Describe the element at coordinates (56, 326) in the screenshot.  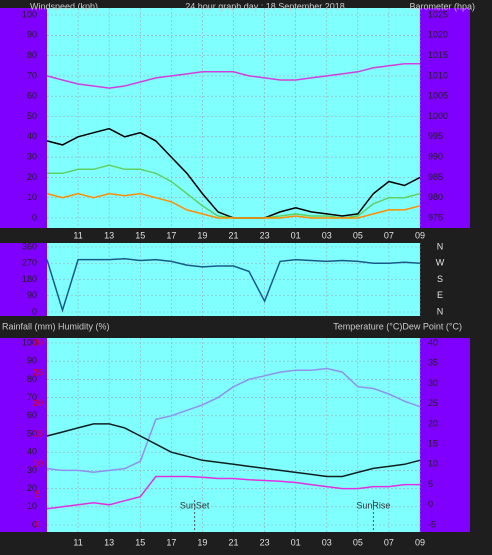
I see `y-axis-label: Rainfall (mm) Humidity (%)` at that location.